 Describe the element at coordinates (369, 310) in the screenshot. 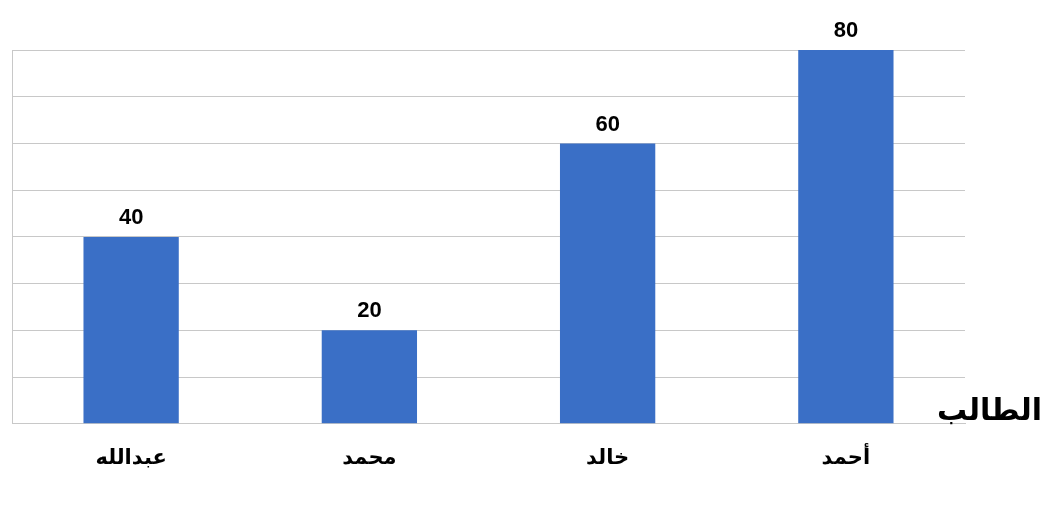

I see `data-label: 20` at that location.